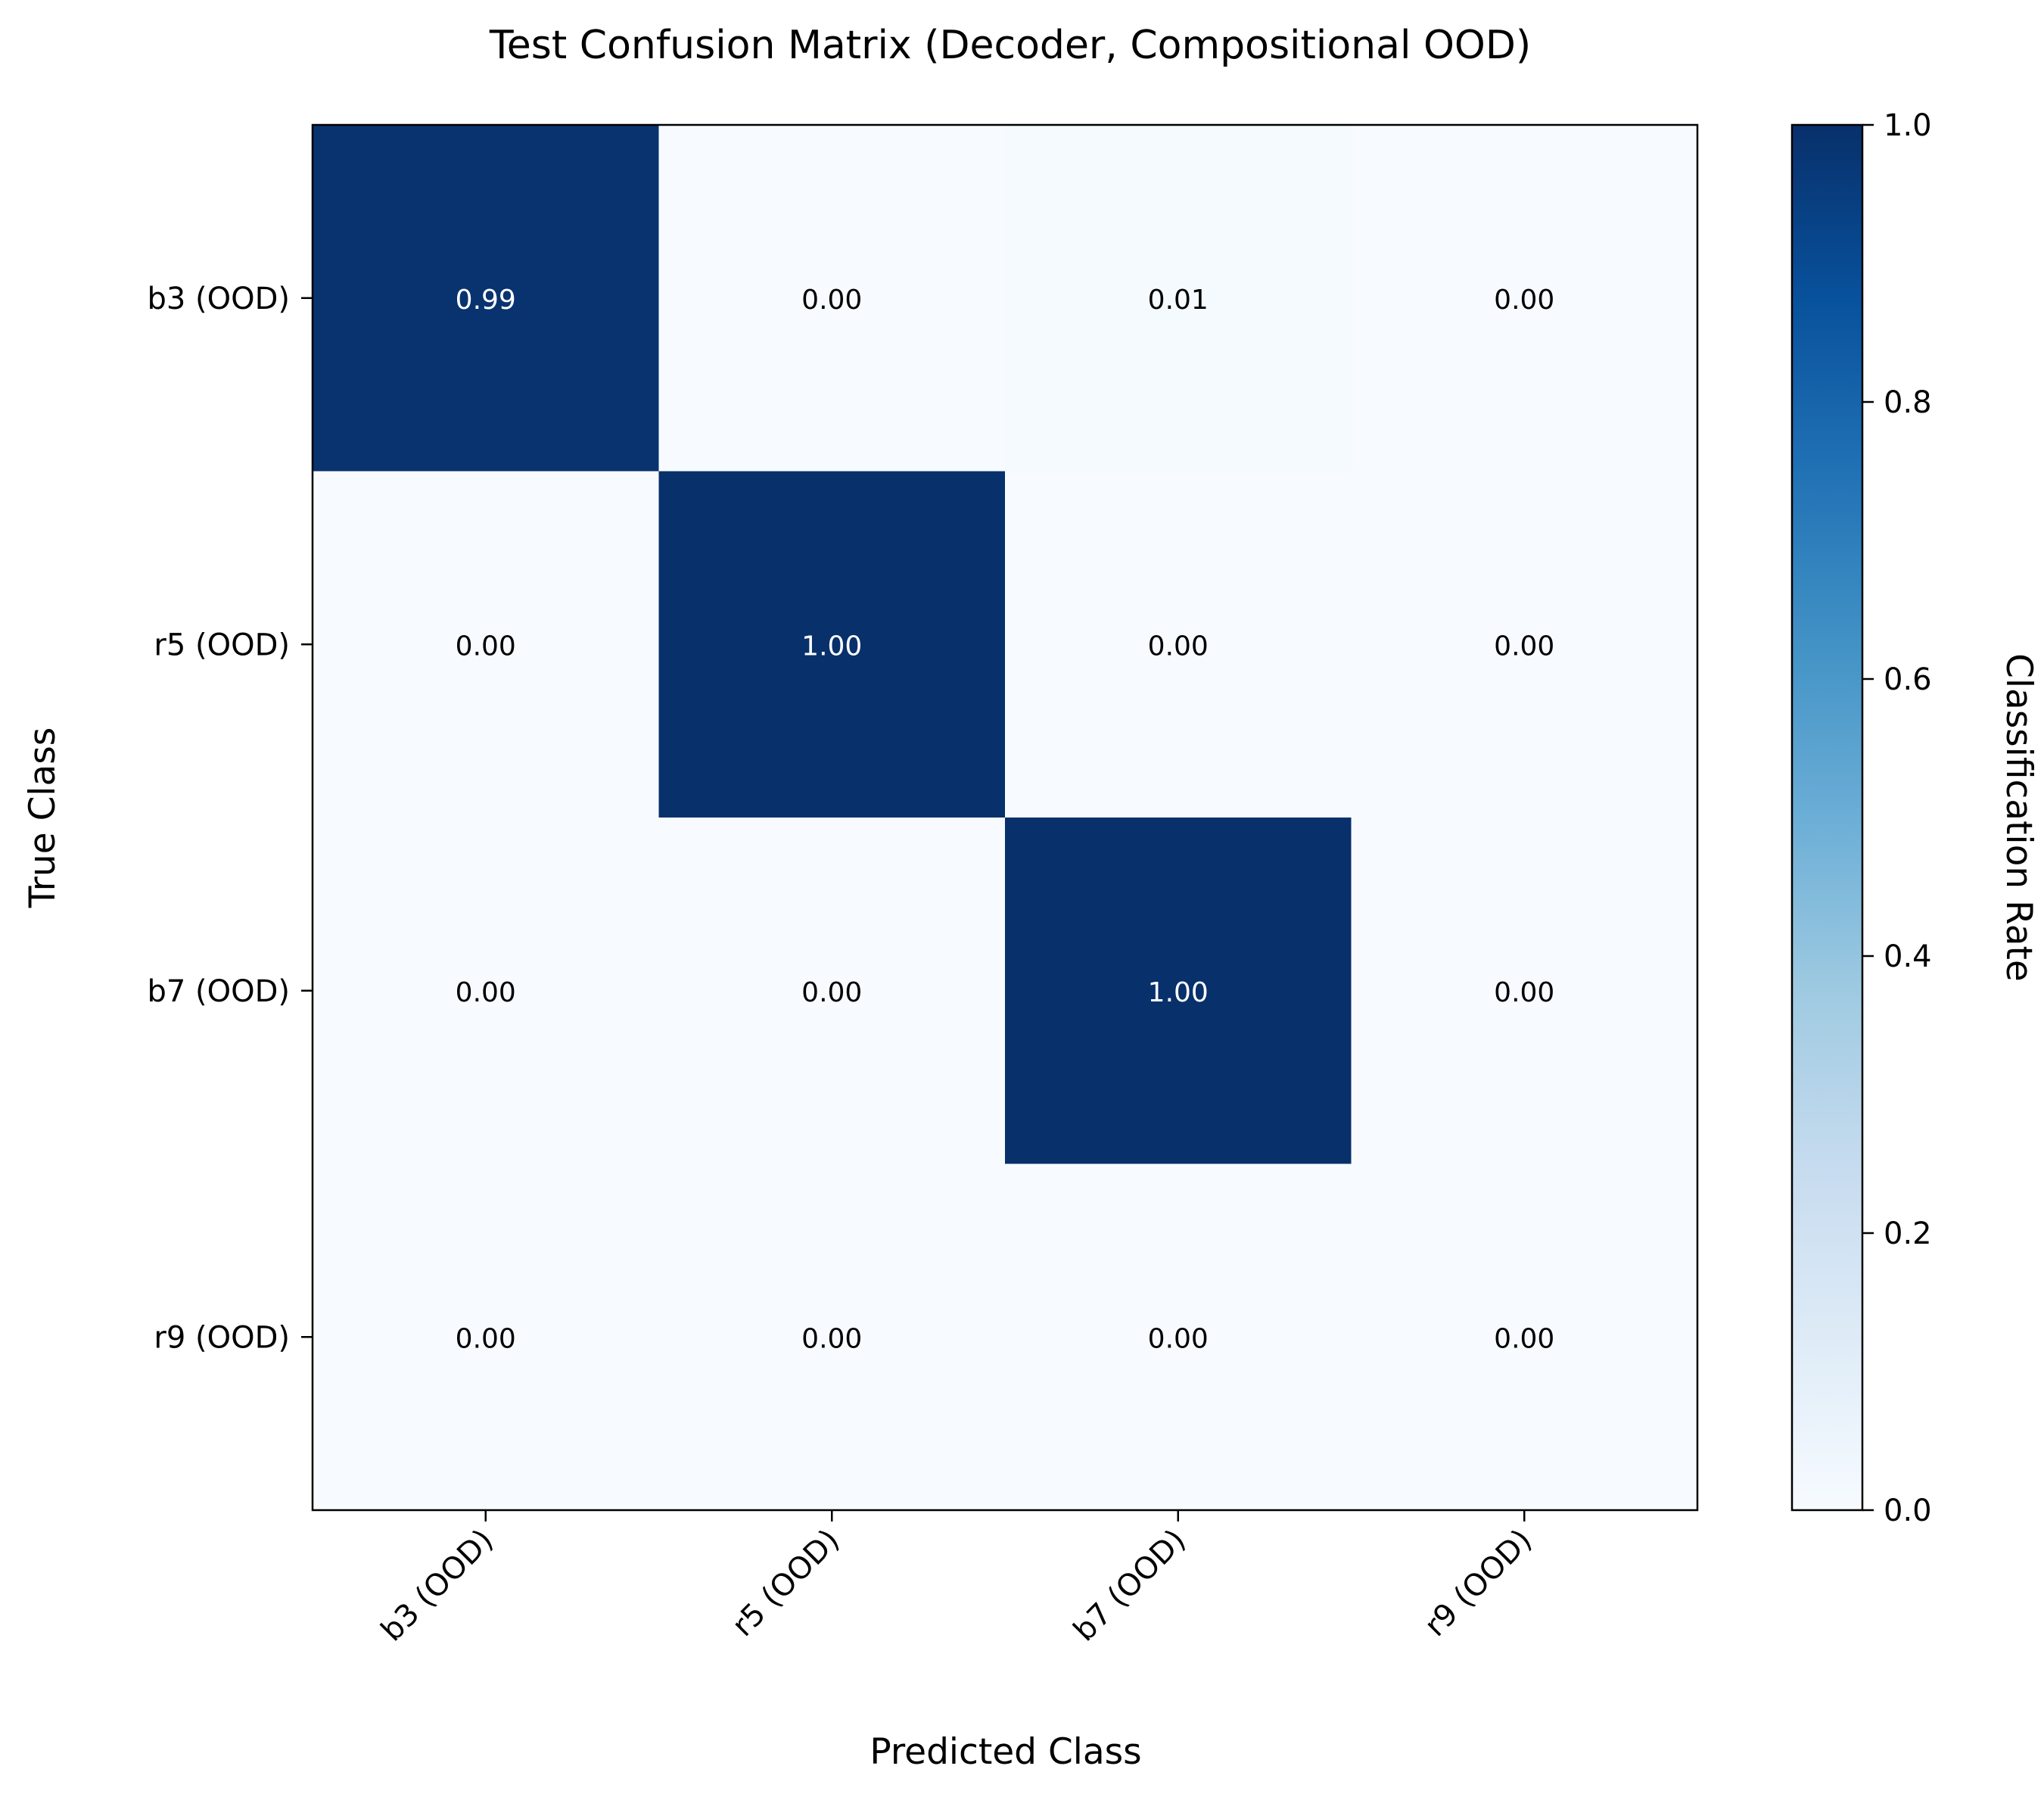  Describe the element at coordinates (1908, 680) in the screenshot. I see `colorbar-tick-label: 0.6` at that location.